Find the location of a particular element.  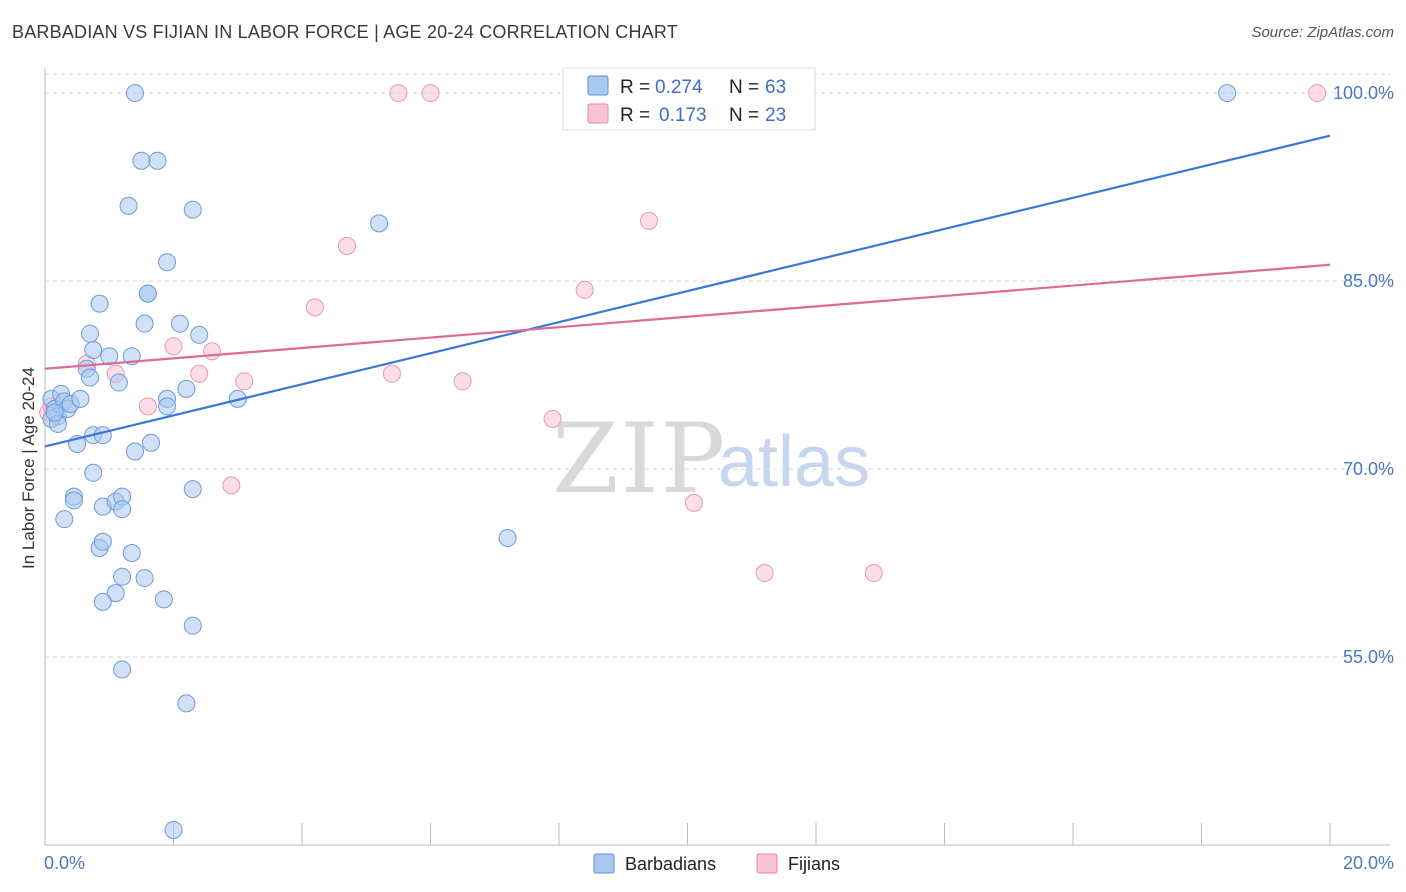

y-tick-label: 85.0% is located at coordinates (1368, 281).